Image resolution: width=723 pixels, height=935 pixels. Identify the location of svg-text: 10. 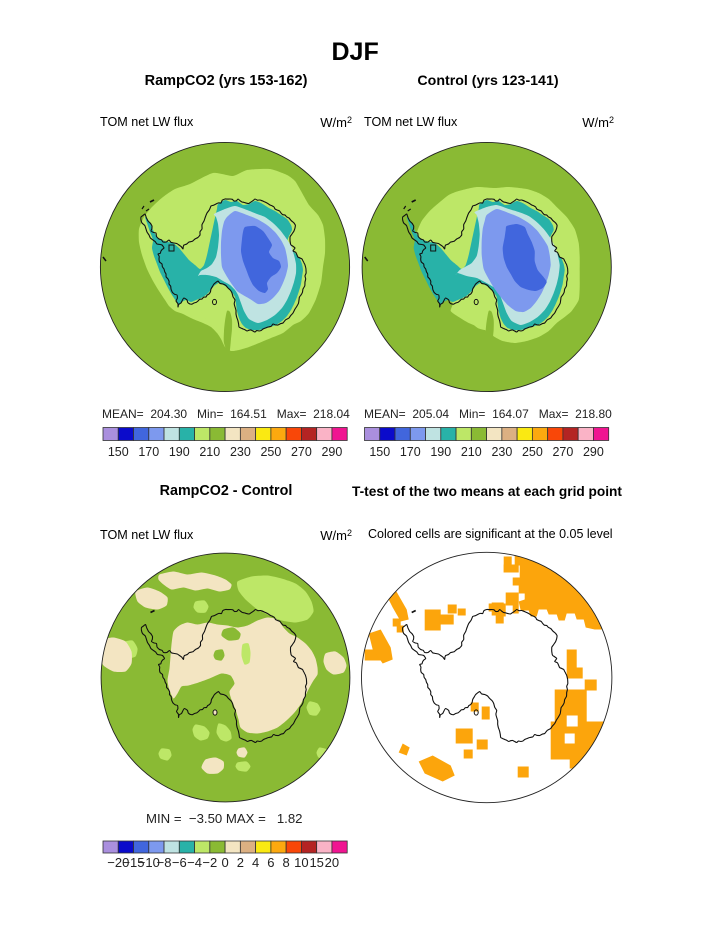
(301, 862).